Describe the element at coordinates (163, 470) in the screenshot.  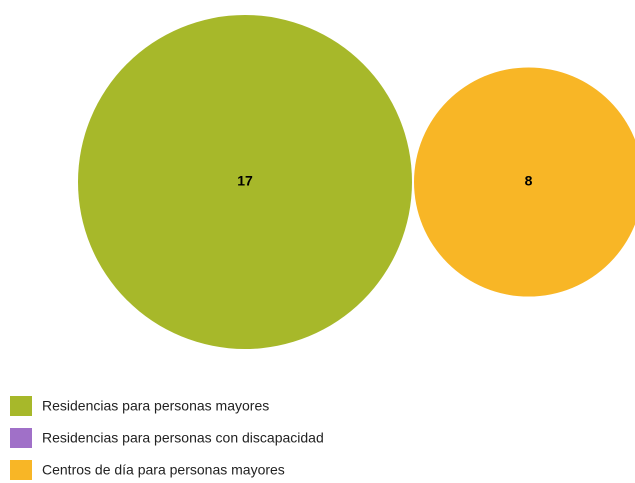
I see `legend-label: Centros de día para personas mayores` at that location.